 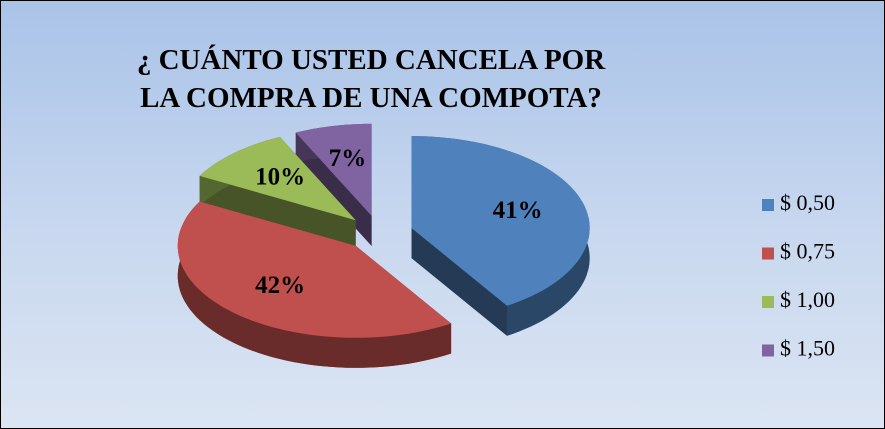 What do you see at coordinates (280, 285) in the screenshot?
I see `data-label: 42%` at bounding box center [280, 285].